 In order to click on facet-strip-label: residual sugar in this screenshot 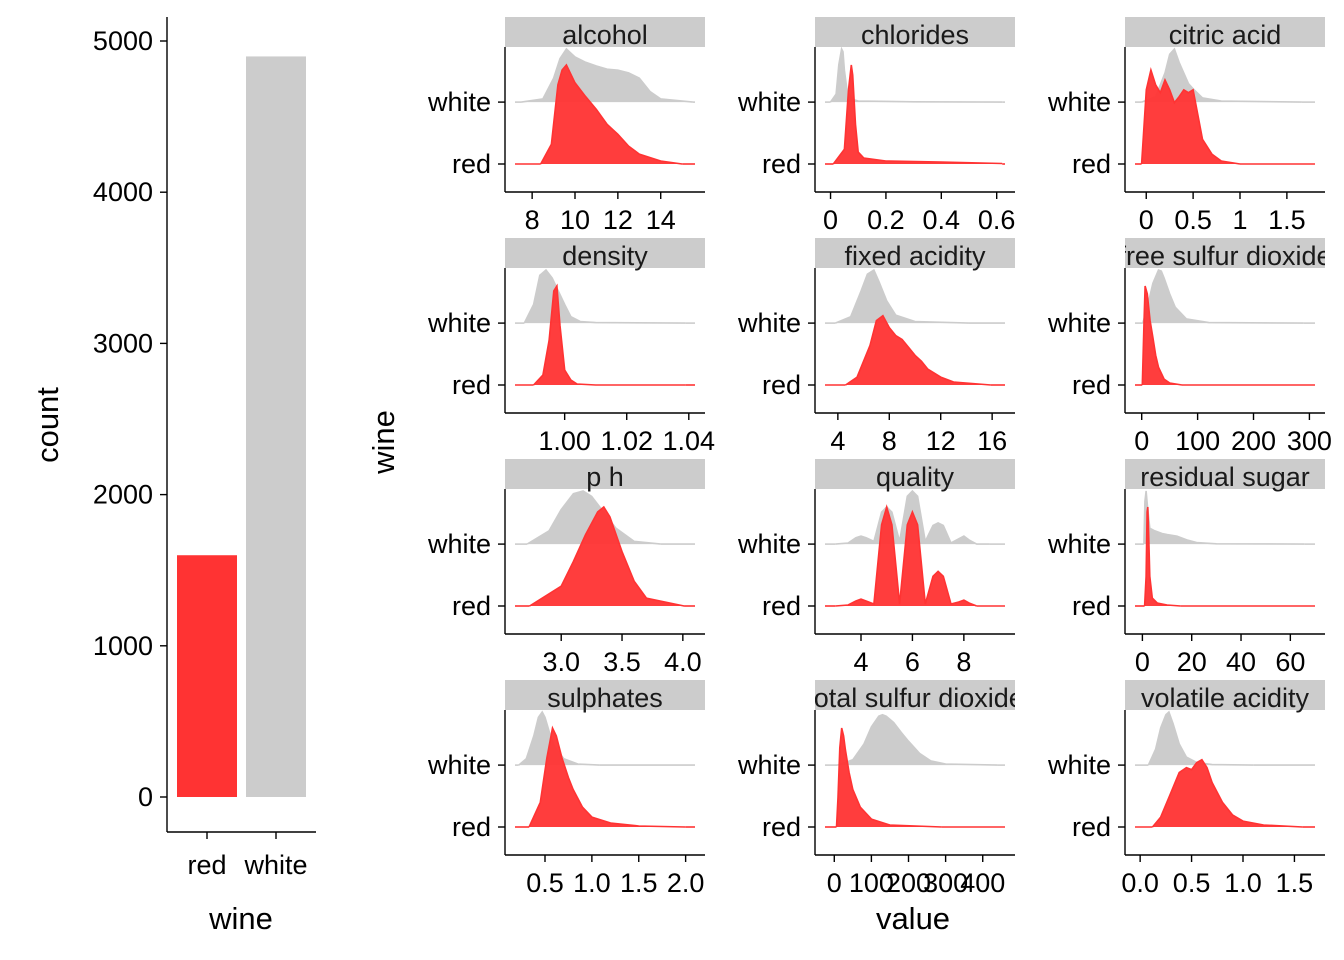, I will do `click(1225, 477)`.